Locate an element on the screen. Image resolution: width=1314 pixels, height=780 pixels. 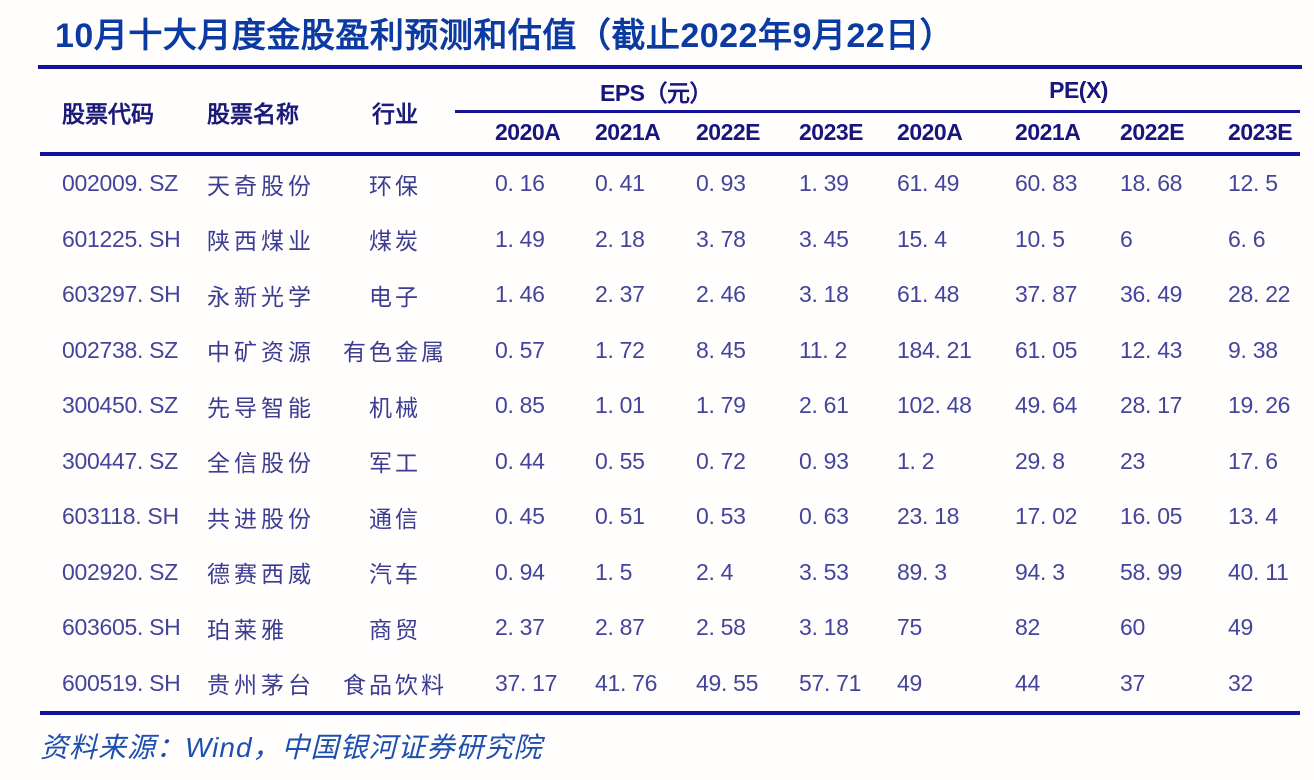
cell-name: 共进股份 is located at coordinates (261, 519).